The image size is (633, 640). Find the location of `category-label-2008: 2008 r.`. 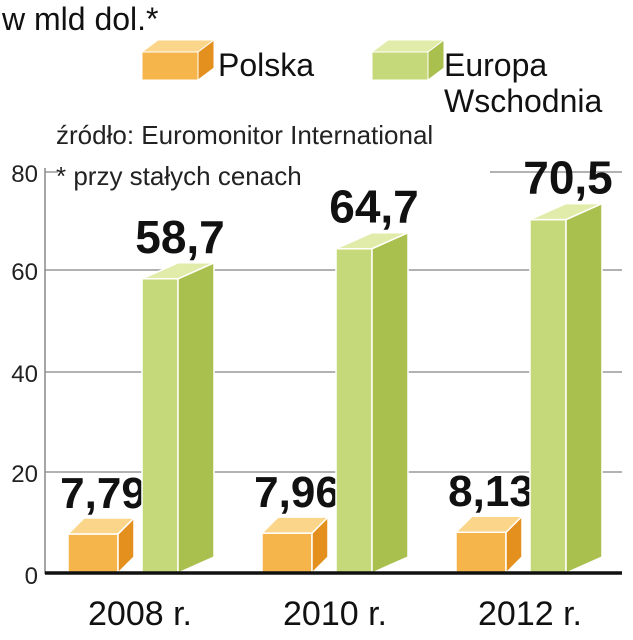

category-label-2008: 2008 r. is located at coordinates (140, 614).